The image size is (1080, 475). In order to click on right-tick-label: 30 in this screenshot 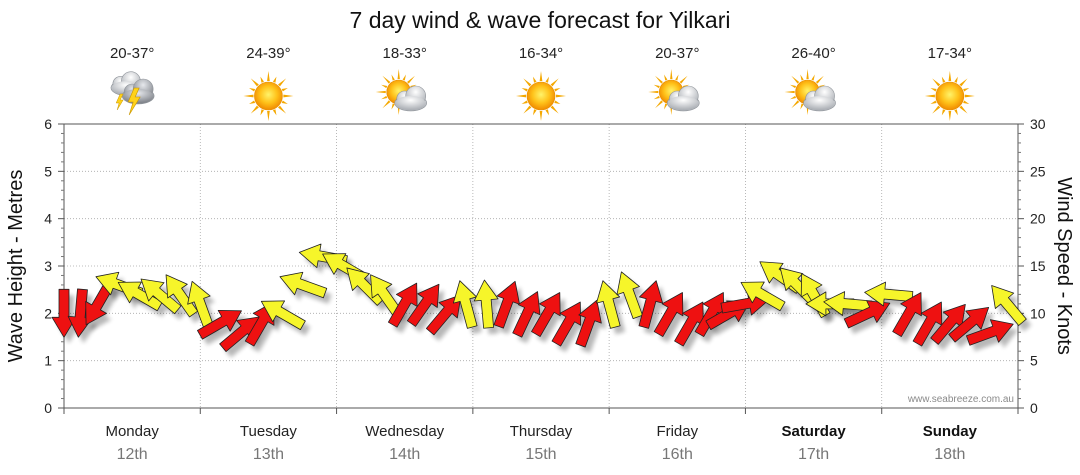, I will do `click(1038, 124)`.